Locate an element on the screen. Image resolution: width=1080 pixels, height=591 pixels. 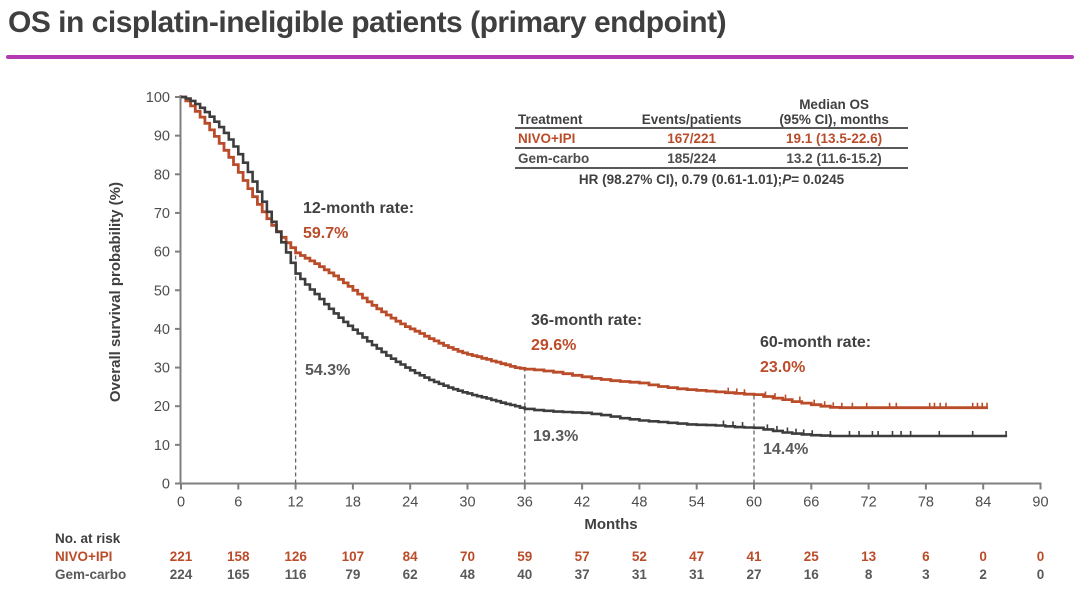
summary-table-header: Median OS is located at coordinates (711, 104).